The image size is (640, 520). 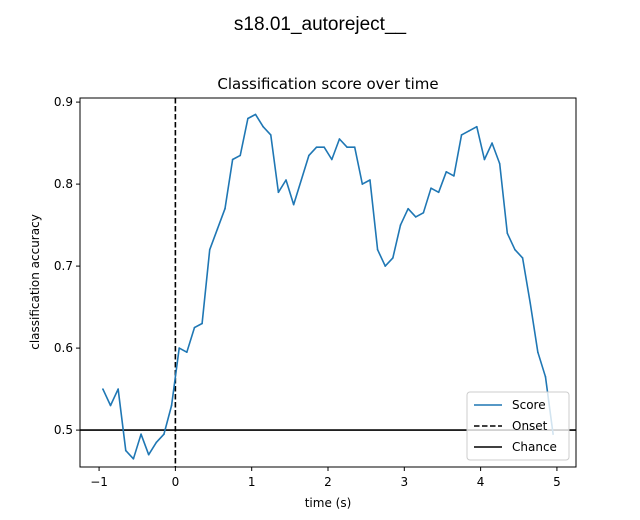 I want to click on chart-title: Classification score over time, so click(x=327, y=84).